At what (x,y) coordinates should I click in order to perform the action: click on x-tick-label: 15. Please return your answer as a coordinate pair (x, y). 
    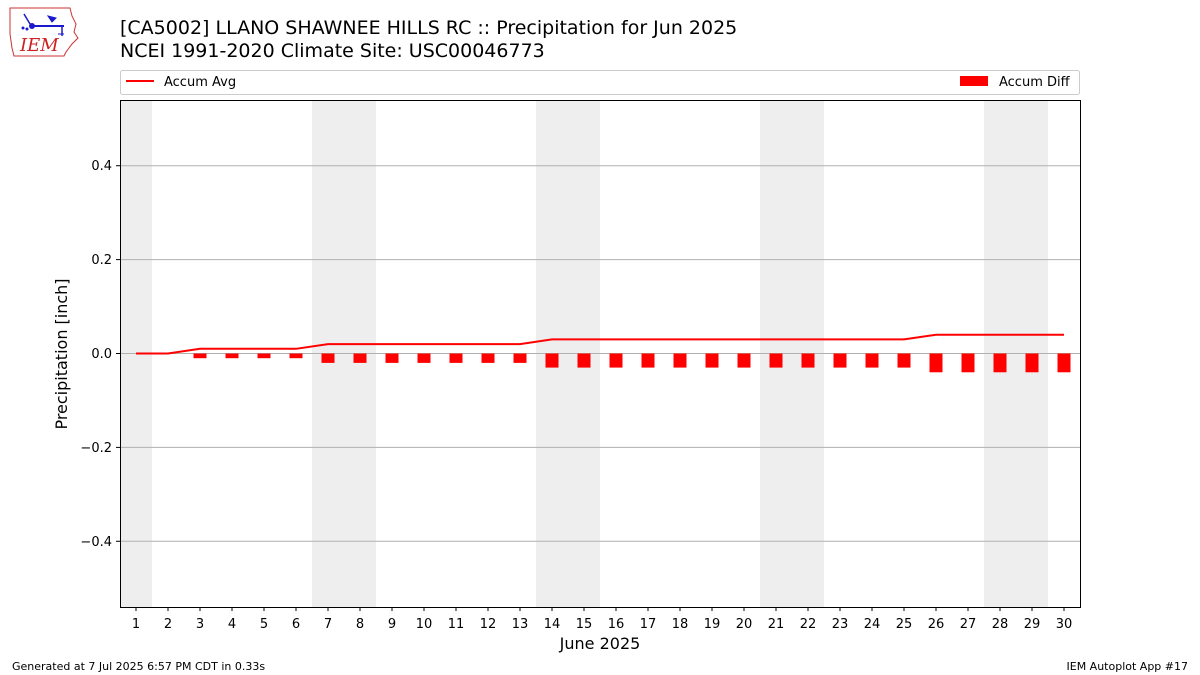
    Looking at the image, I should click on (584, 624).